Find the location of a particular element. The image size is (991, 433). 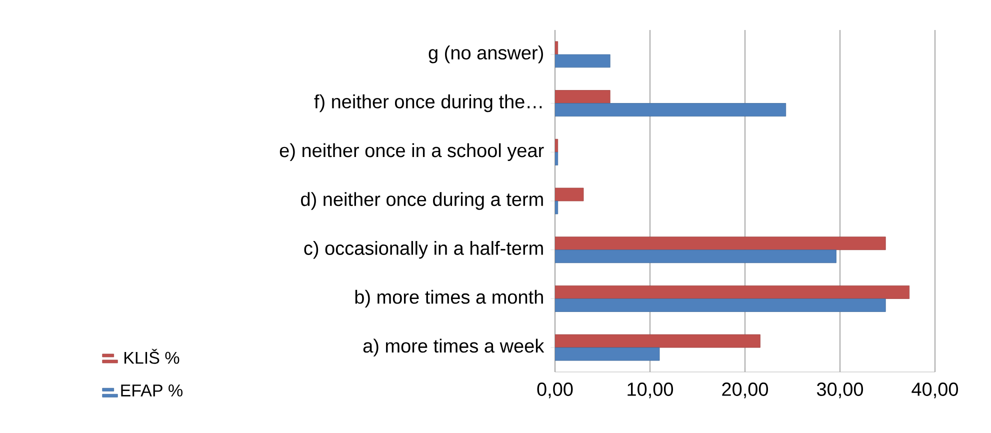

x-tick-label: 40,00 is located at coordinates (935, 390).